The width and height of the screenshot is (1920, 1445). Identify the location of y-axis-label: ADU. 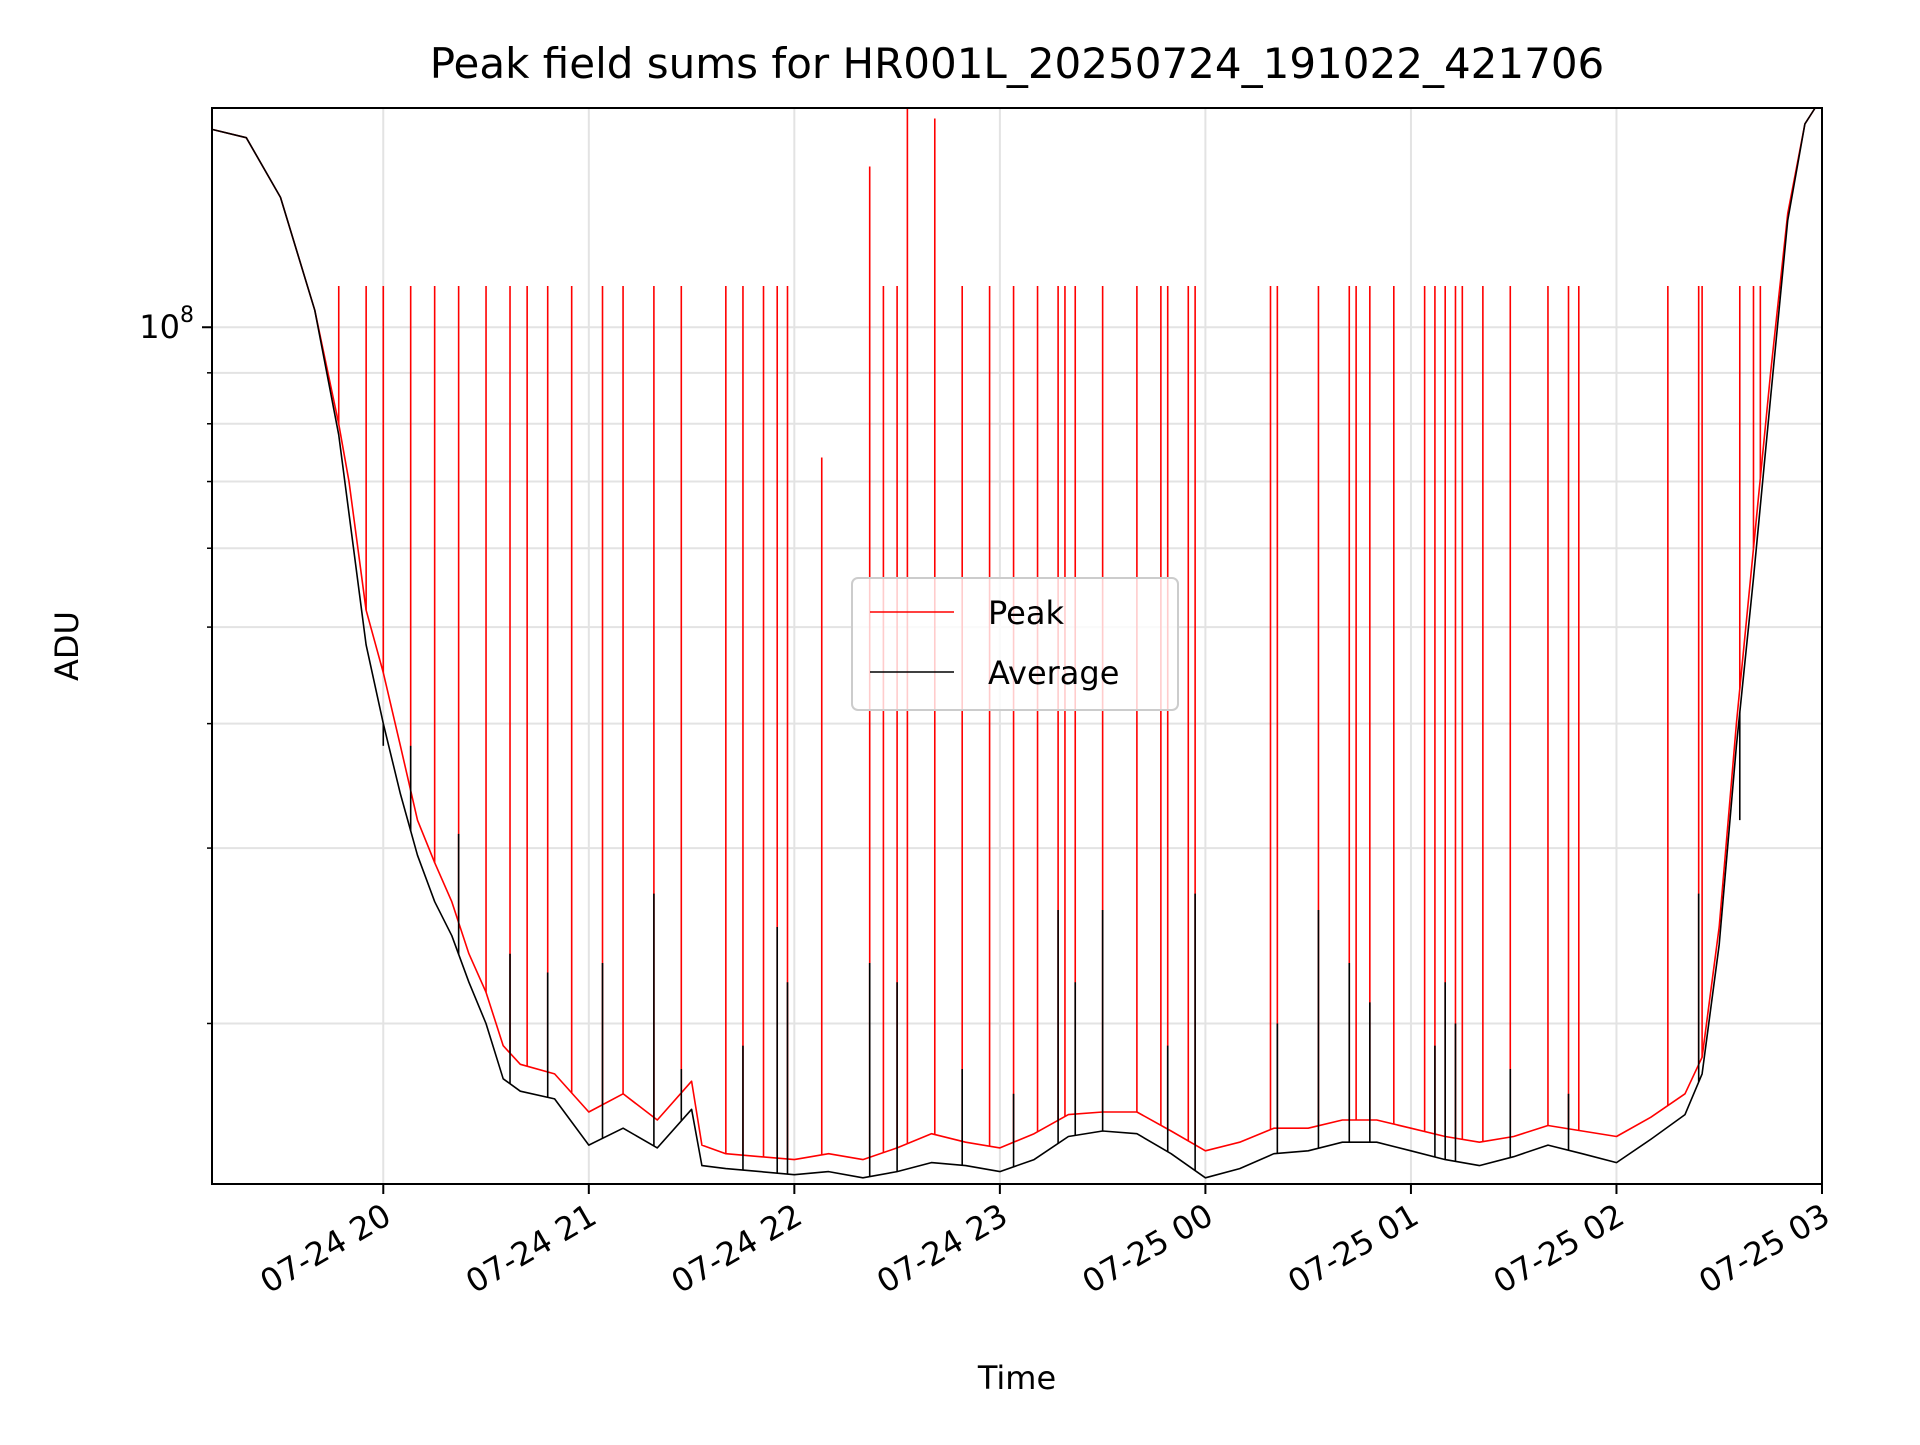
(67, 646).